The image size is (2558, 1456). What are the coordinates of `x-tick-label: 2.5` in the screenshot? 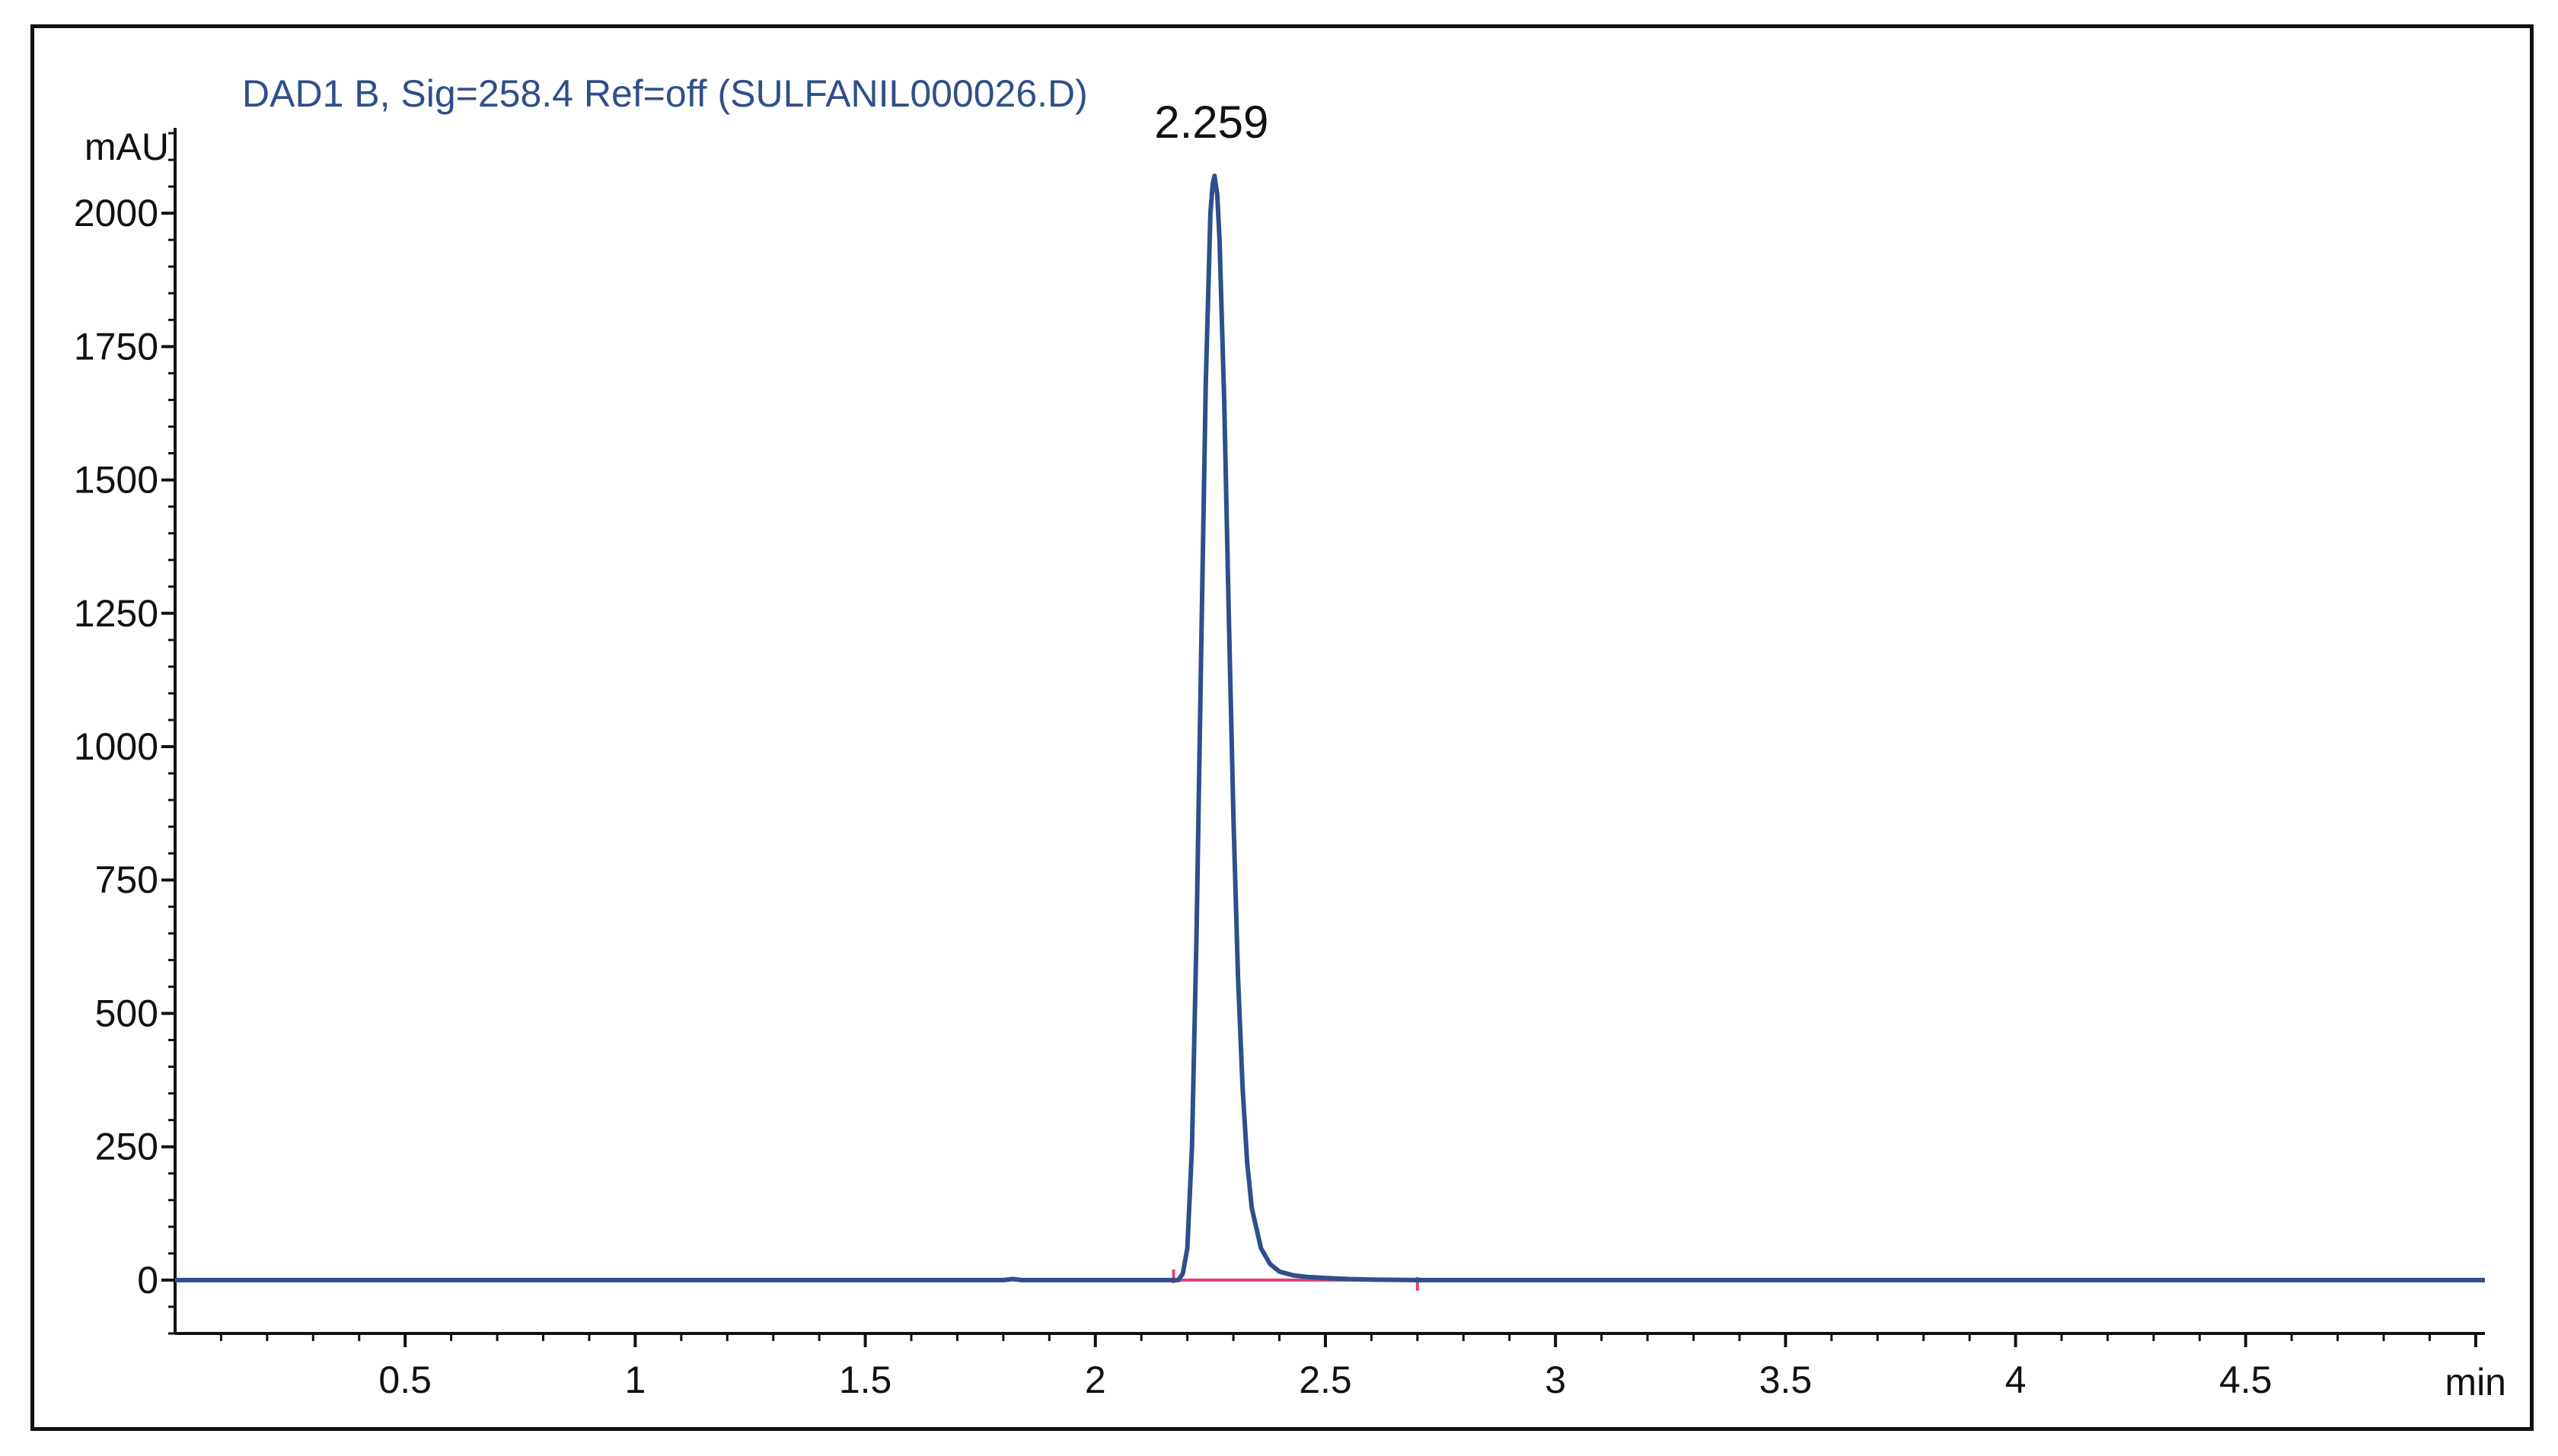 It's located at (1325, 1380).